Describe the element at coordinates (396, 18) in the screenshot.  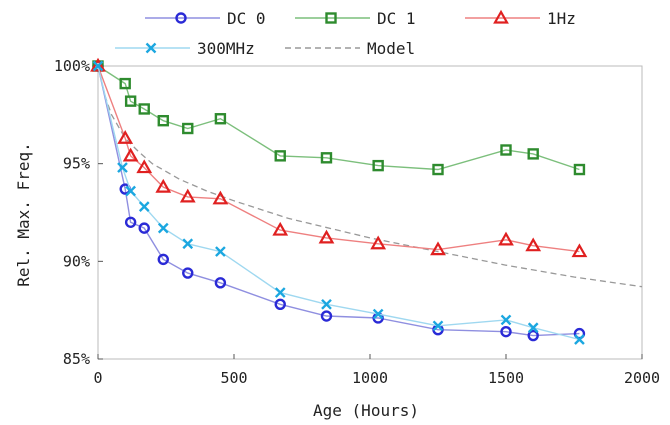
I see `legend-label: DC 1` at that location.